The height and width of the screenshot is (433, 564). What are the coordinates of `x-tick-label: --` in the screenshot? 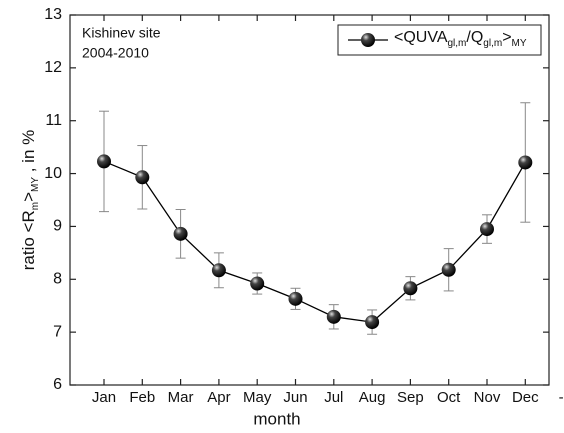 It's located at (561, 397).